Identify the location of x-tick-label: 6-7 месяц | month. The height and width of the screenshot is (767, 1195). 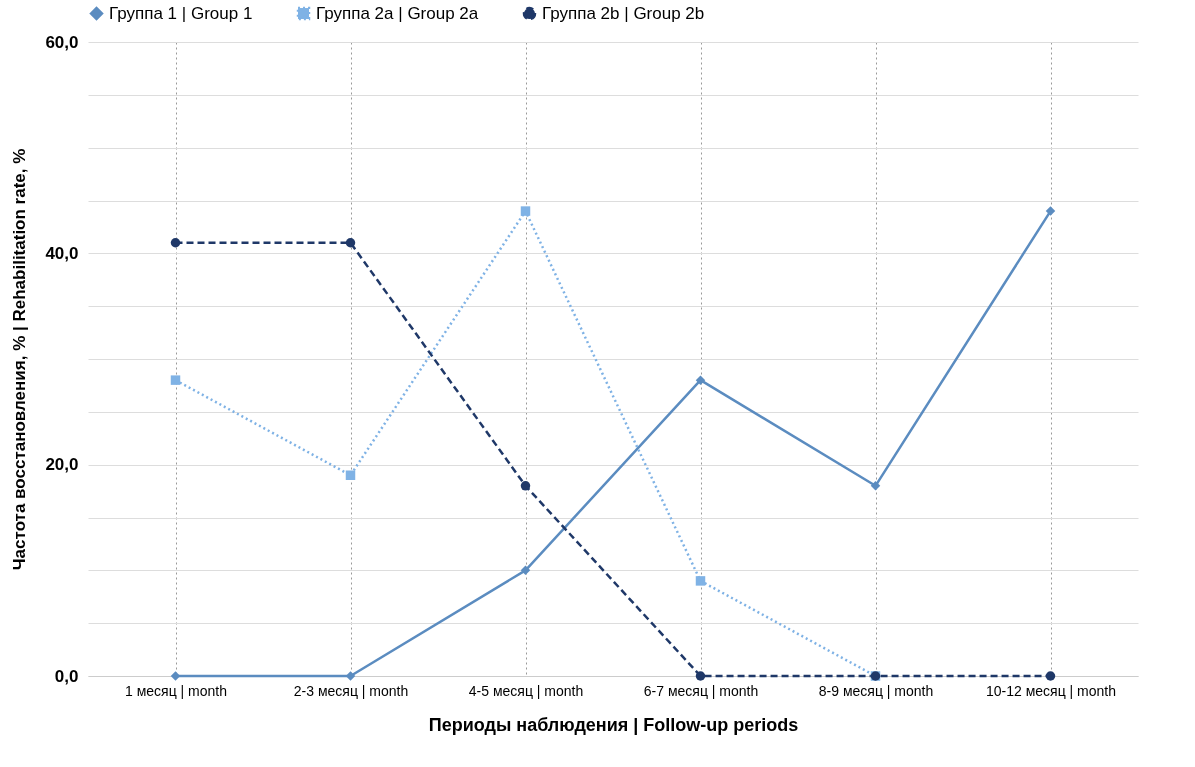
(701, 690).